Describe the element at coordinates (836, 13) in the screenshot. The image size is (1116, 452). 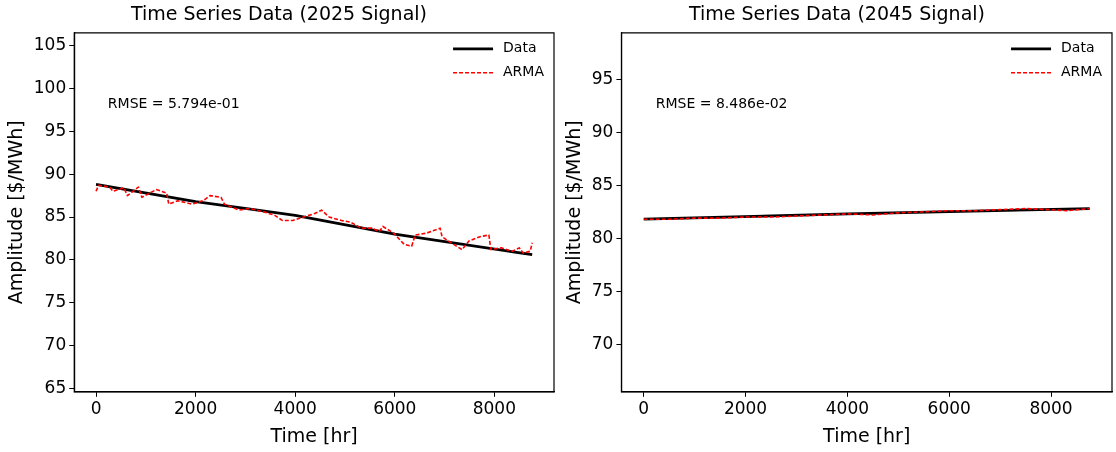
I see `chart-title: Time Series Data (2045 Signal)` at that location.